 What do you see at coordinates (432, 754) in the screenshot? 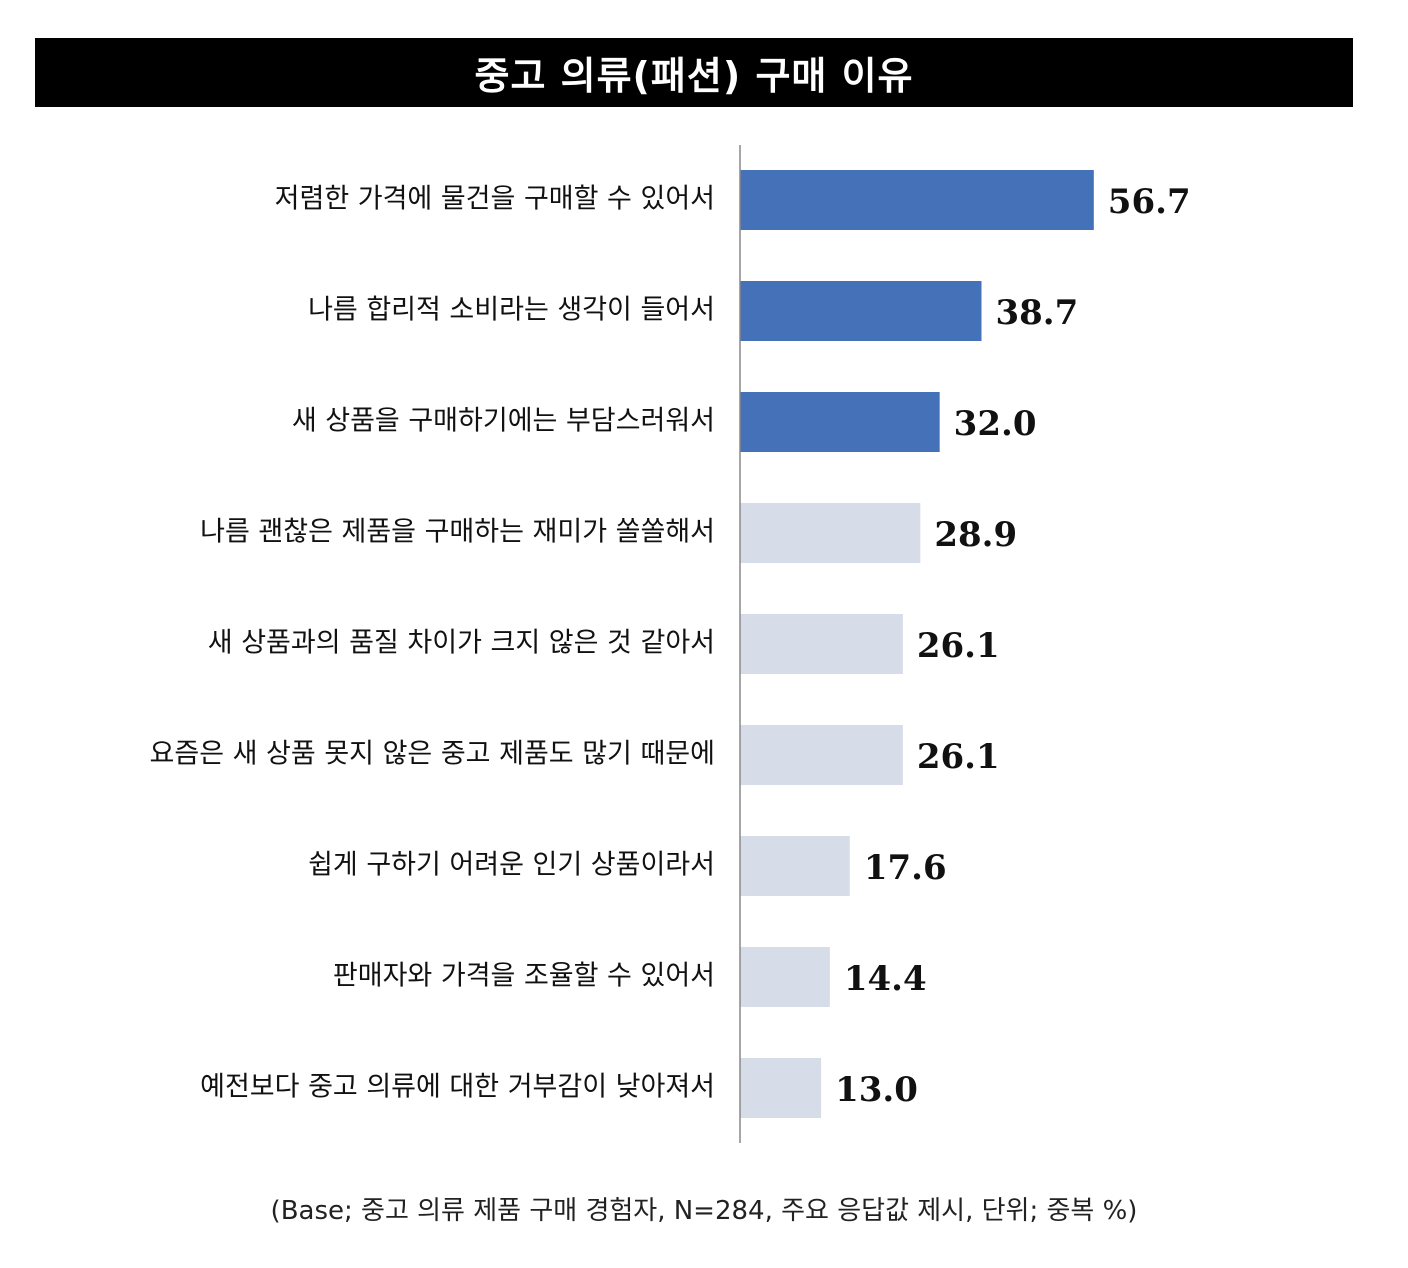
I see `category-label-6: 요즘은 새 상품 못지 않은 중고 제품도 많기 때문에` at bounding box center [432, 754].